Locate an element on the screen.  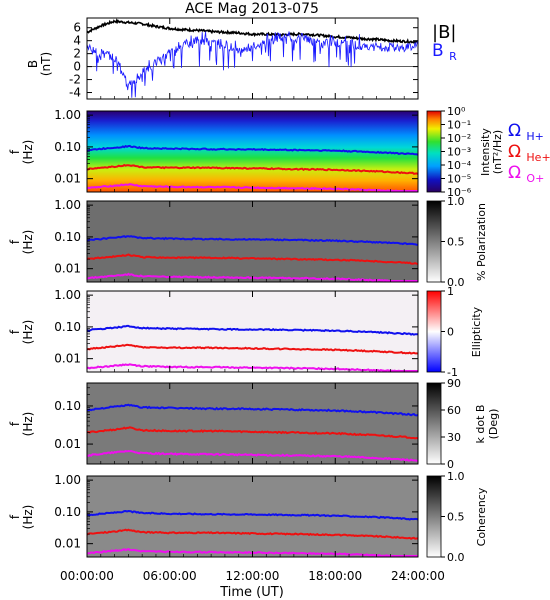
panel-2-y-ticks: 1.00 0.10 0.01 is located at coordinates (236, 147).